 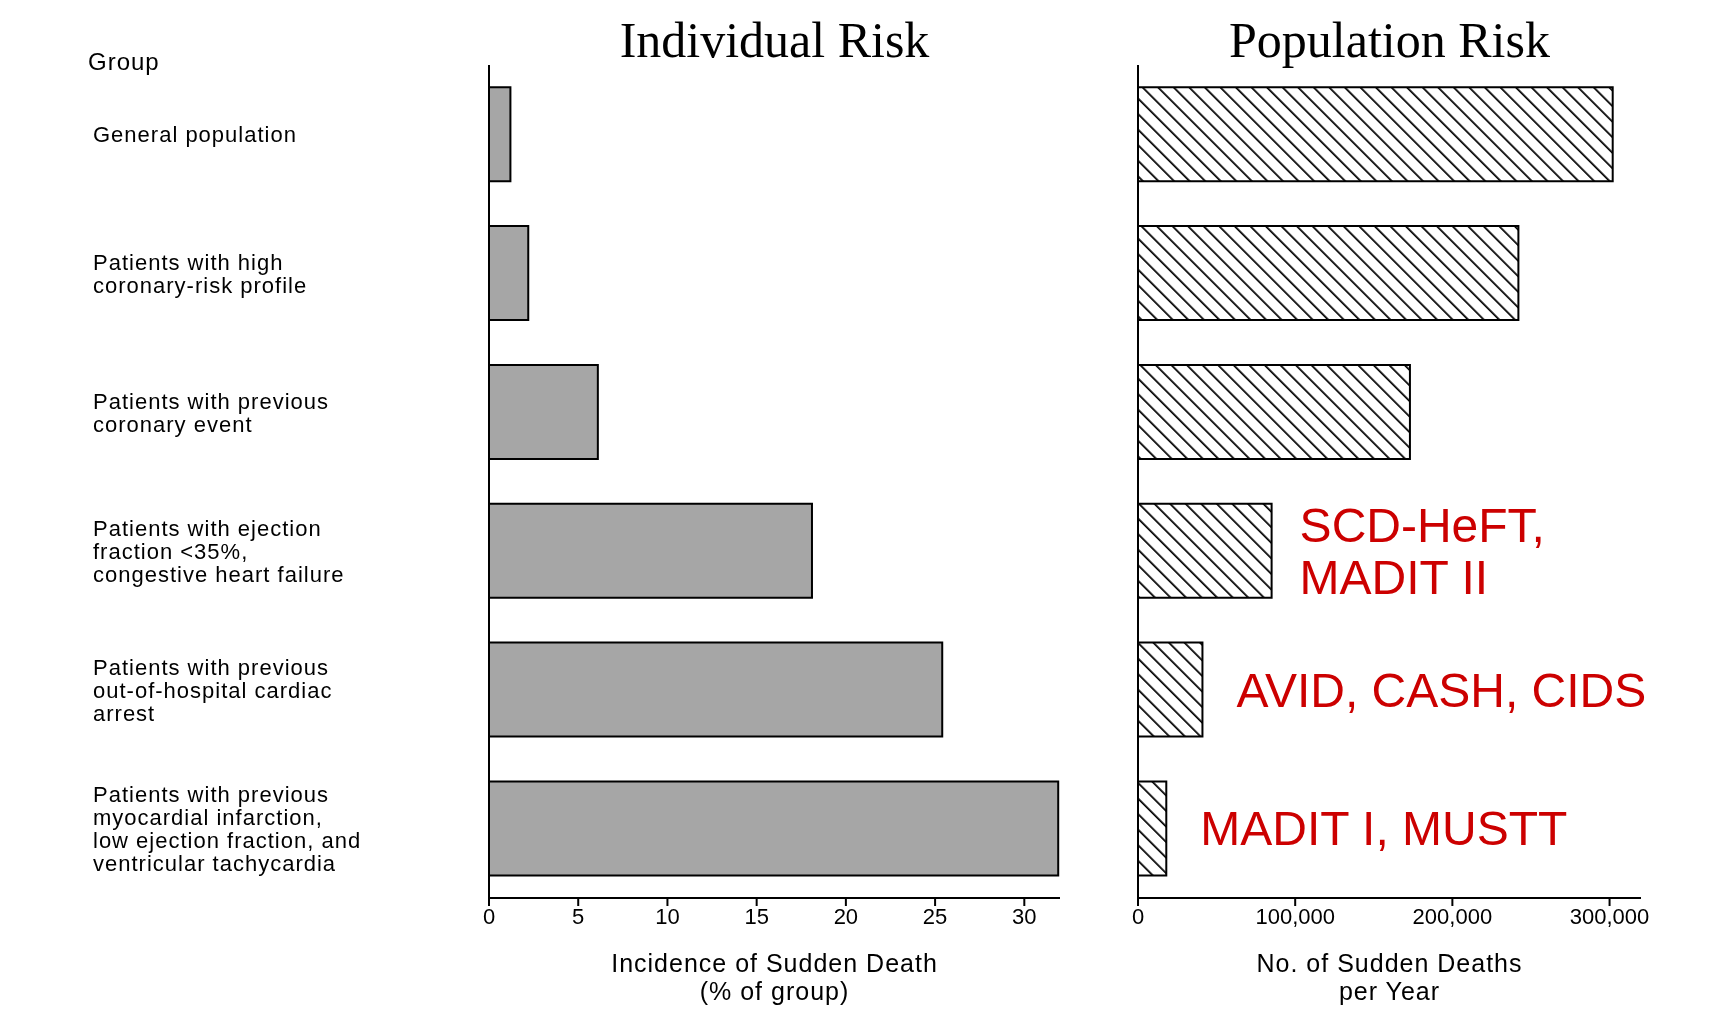 I want to click on annotation: SCD-HeFT, MADIT II, so click(x=1422, y=551).